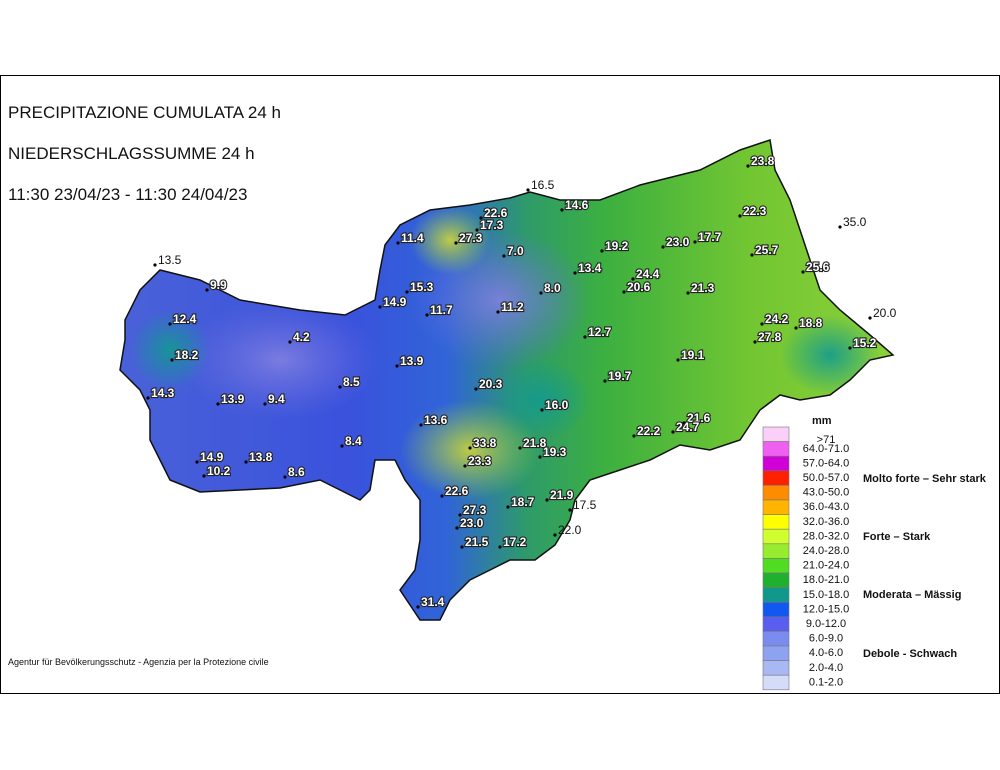 This screenshot has height=770, width=1000. What do you see at coordinates (301, 337) in the screenshot?
I see `station-value: 4.2` at bounding box center [301, 337].